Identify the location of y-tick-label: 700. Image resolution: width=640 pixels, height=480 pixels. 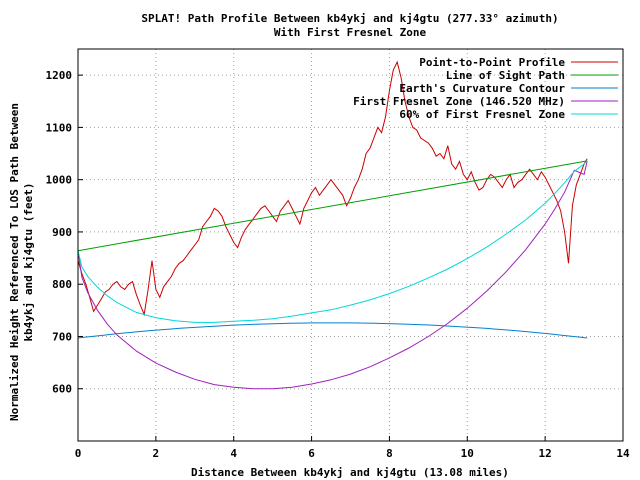
(62, 336).